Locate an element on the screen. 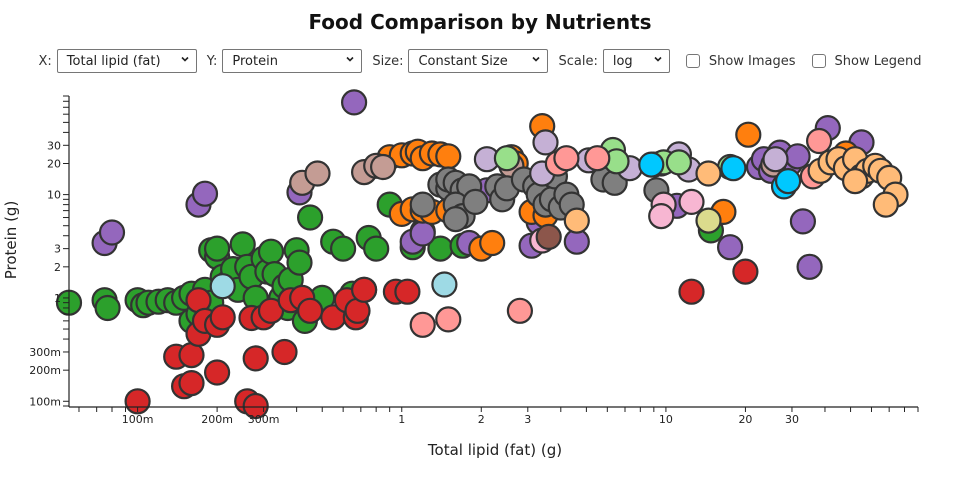 The height and width of the screenshot is (500, 960). size-select: Constant Size is located at coordinates (478, 61).